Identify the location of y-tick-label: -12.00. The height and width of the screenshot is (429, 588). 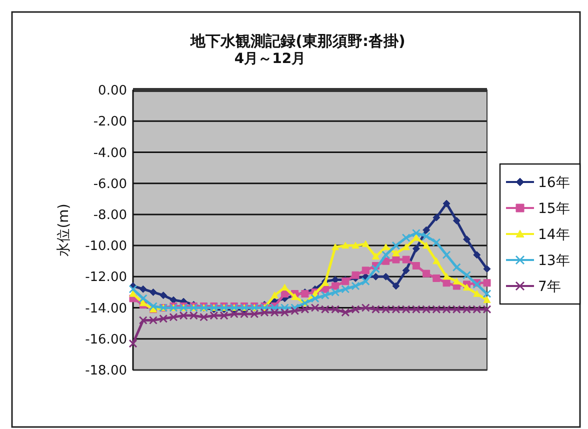
(106, 278).